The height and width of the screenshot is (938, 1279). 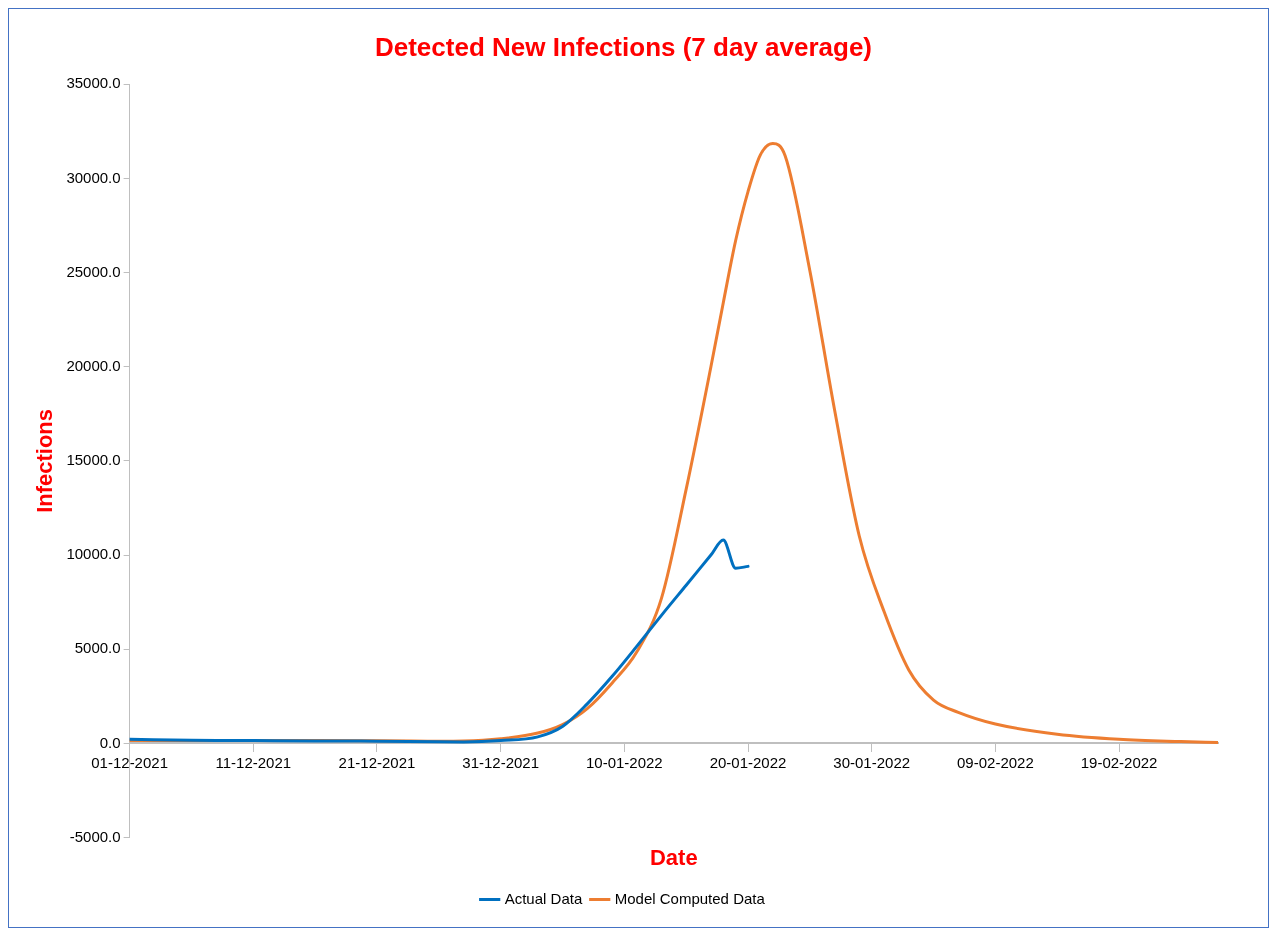 I want to click on x-tick-label: 11-12-2021, so click(x=253, y=762).